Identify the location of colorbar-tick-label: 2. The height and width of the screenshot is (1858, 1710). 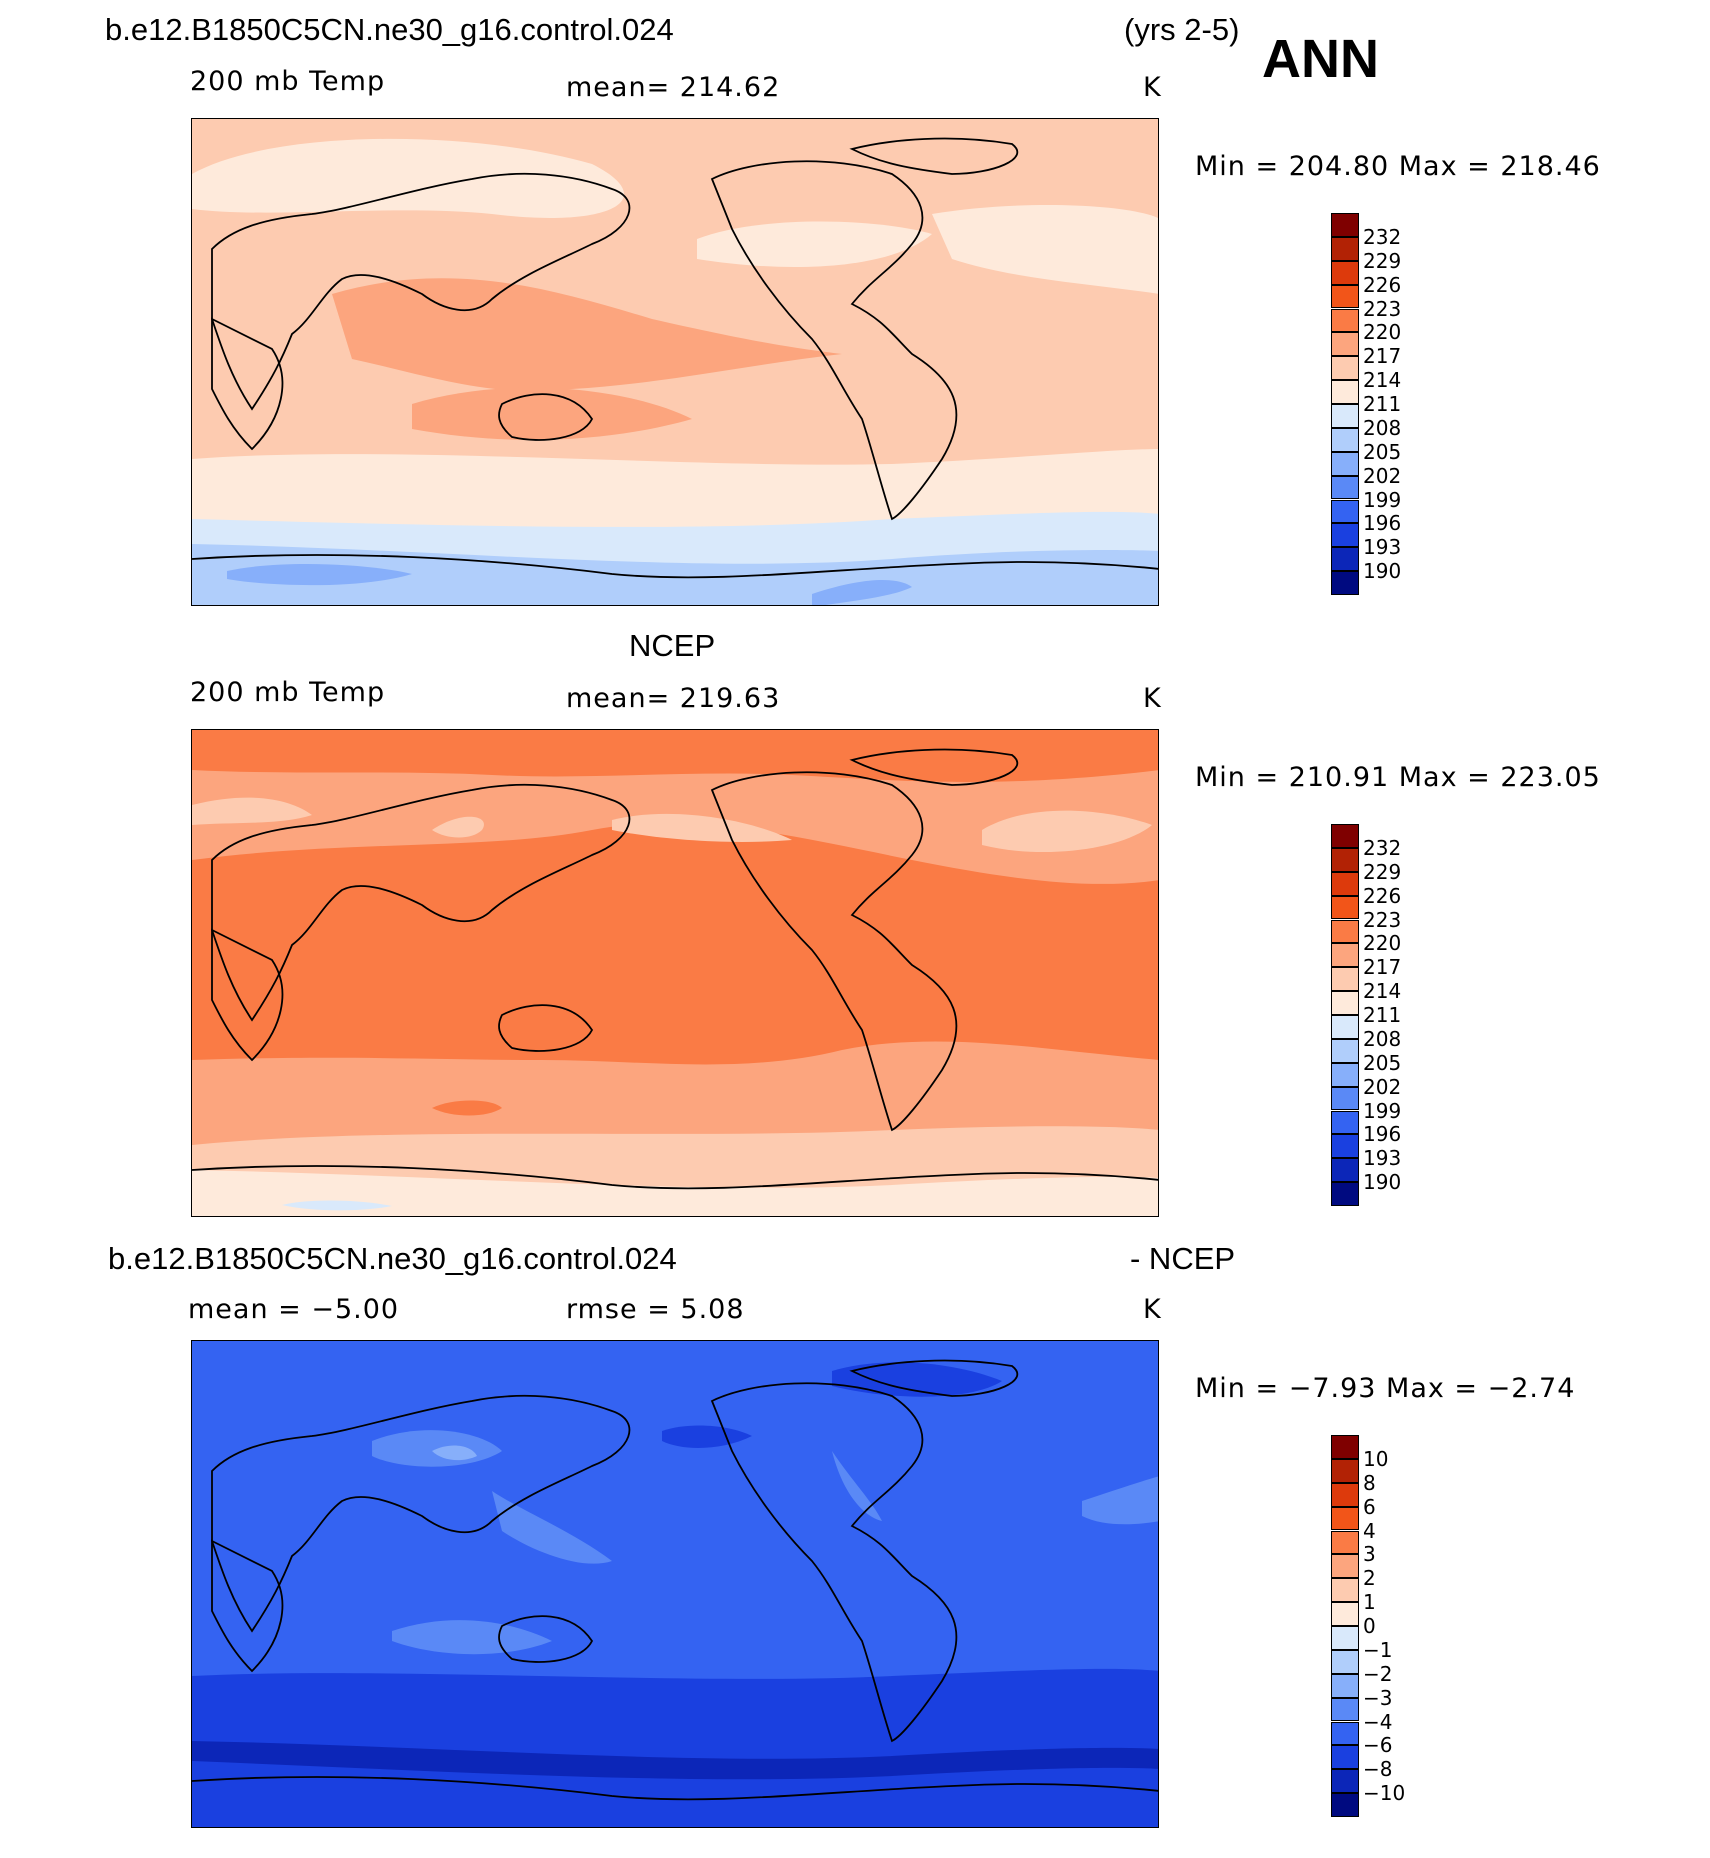
(1369, 1578).